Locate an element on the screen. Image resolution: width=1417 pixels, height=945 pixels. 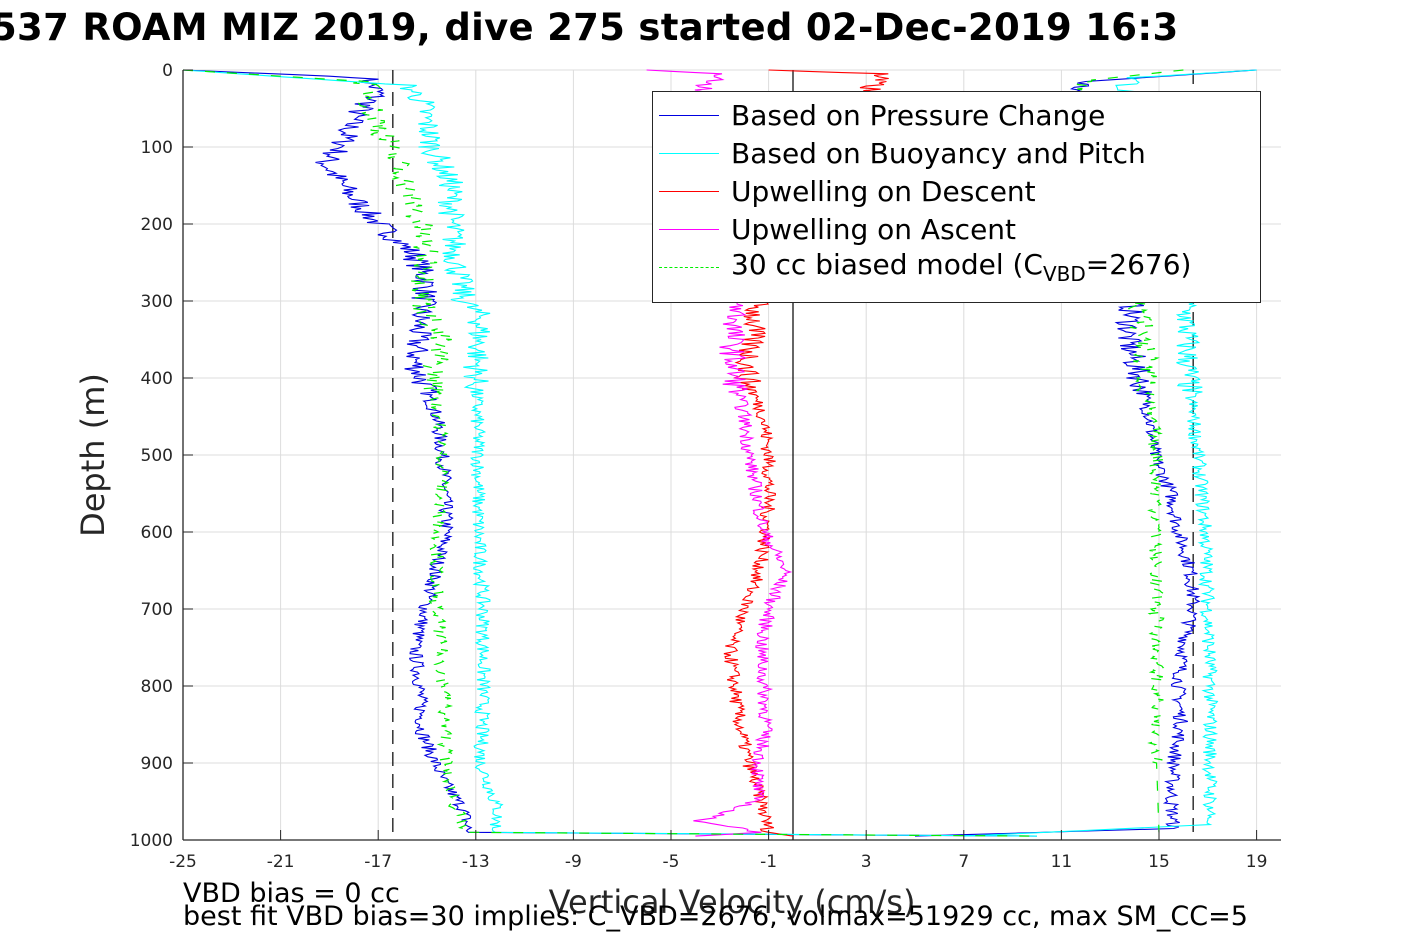
x-axis-label: Vertical Velocity (cm/s) is located at coordinates (732, 902).